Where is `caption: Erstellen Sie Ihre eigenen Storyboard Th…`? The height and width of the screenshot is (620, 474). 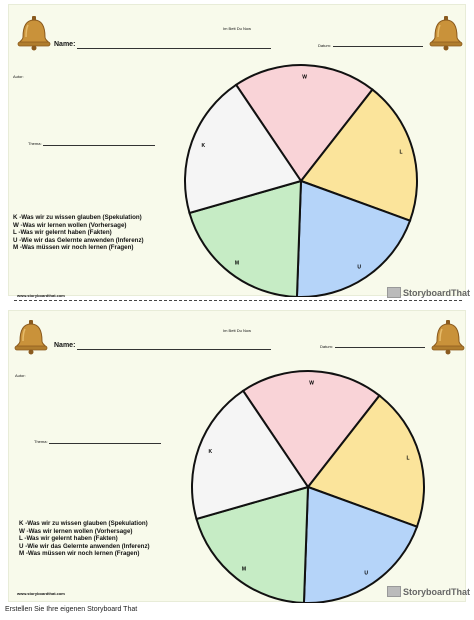 caption: Erstellen Sie Ihre eigenen Storyboard Th… is located at coordinates (71, 609).